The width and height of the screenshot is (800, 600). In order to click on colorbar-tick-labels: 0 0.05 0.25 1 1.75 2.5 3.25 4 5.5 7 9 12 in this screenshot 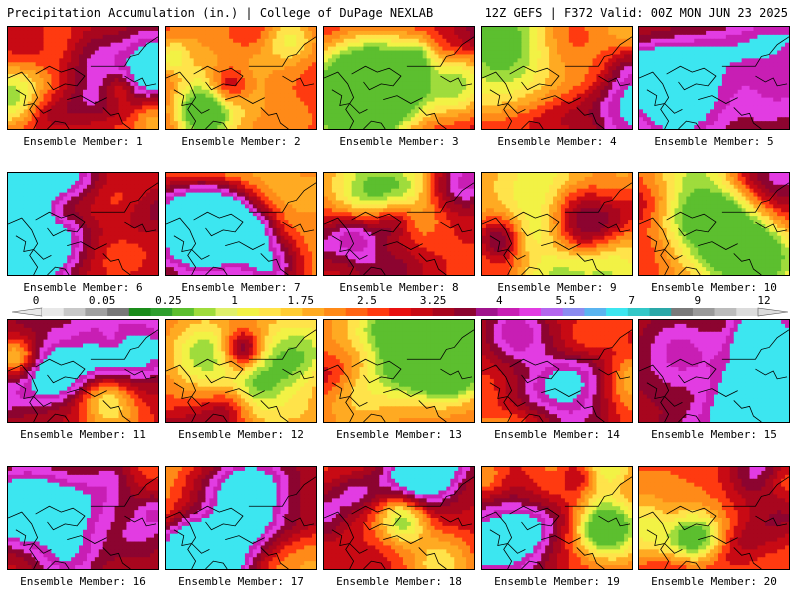, I will do `click(402, 300)`.